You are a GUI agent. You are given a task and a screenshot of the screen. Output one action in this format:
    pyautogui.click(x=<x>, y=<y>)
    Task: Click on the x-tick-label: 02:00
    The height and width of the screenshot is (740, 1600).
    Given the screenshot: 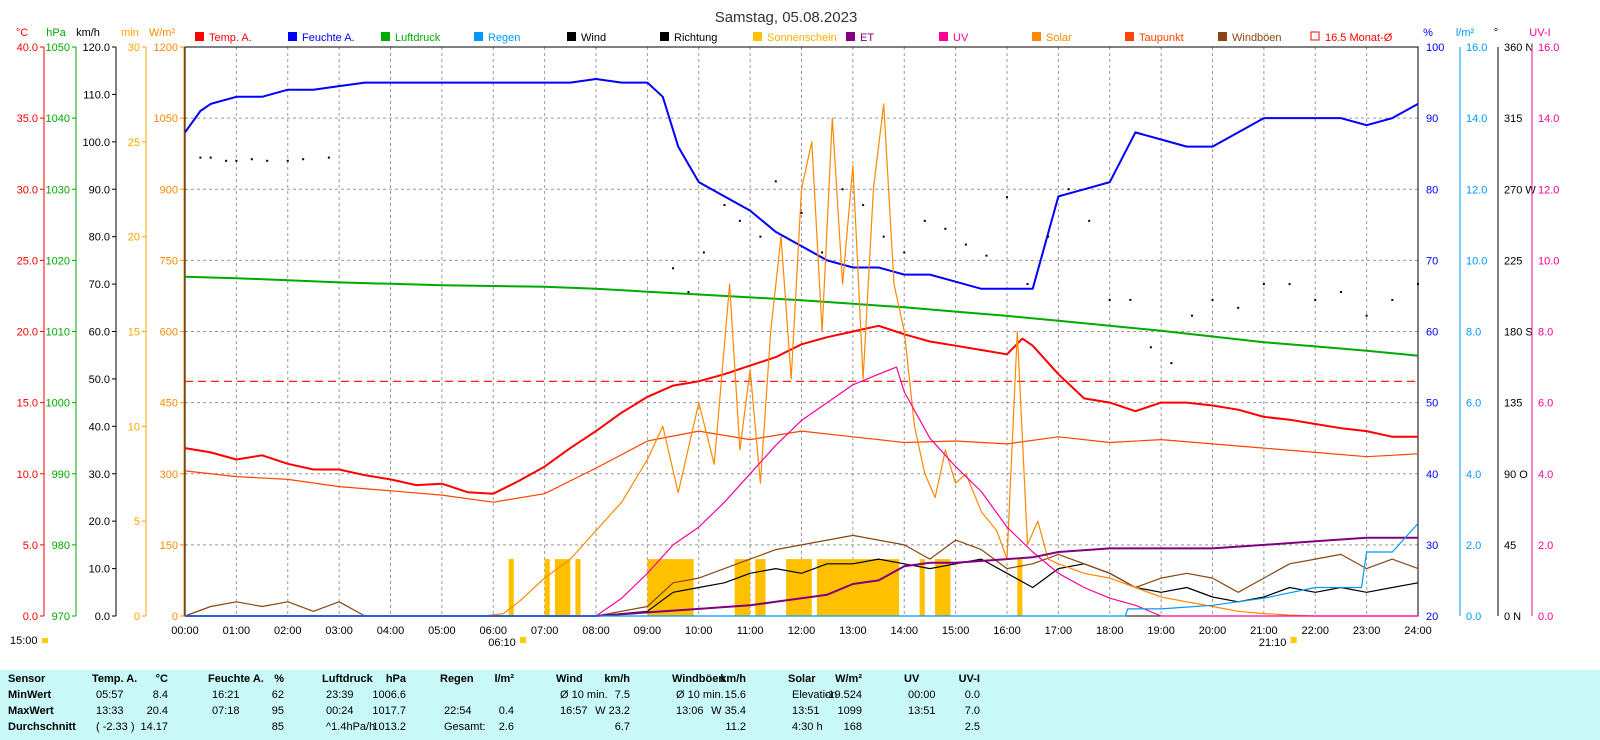 What is the action you would take?
    pyautogui.click(x=288, y=631)
    